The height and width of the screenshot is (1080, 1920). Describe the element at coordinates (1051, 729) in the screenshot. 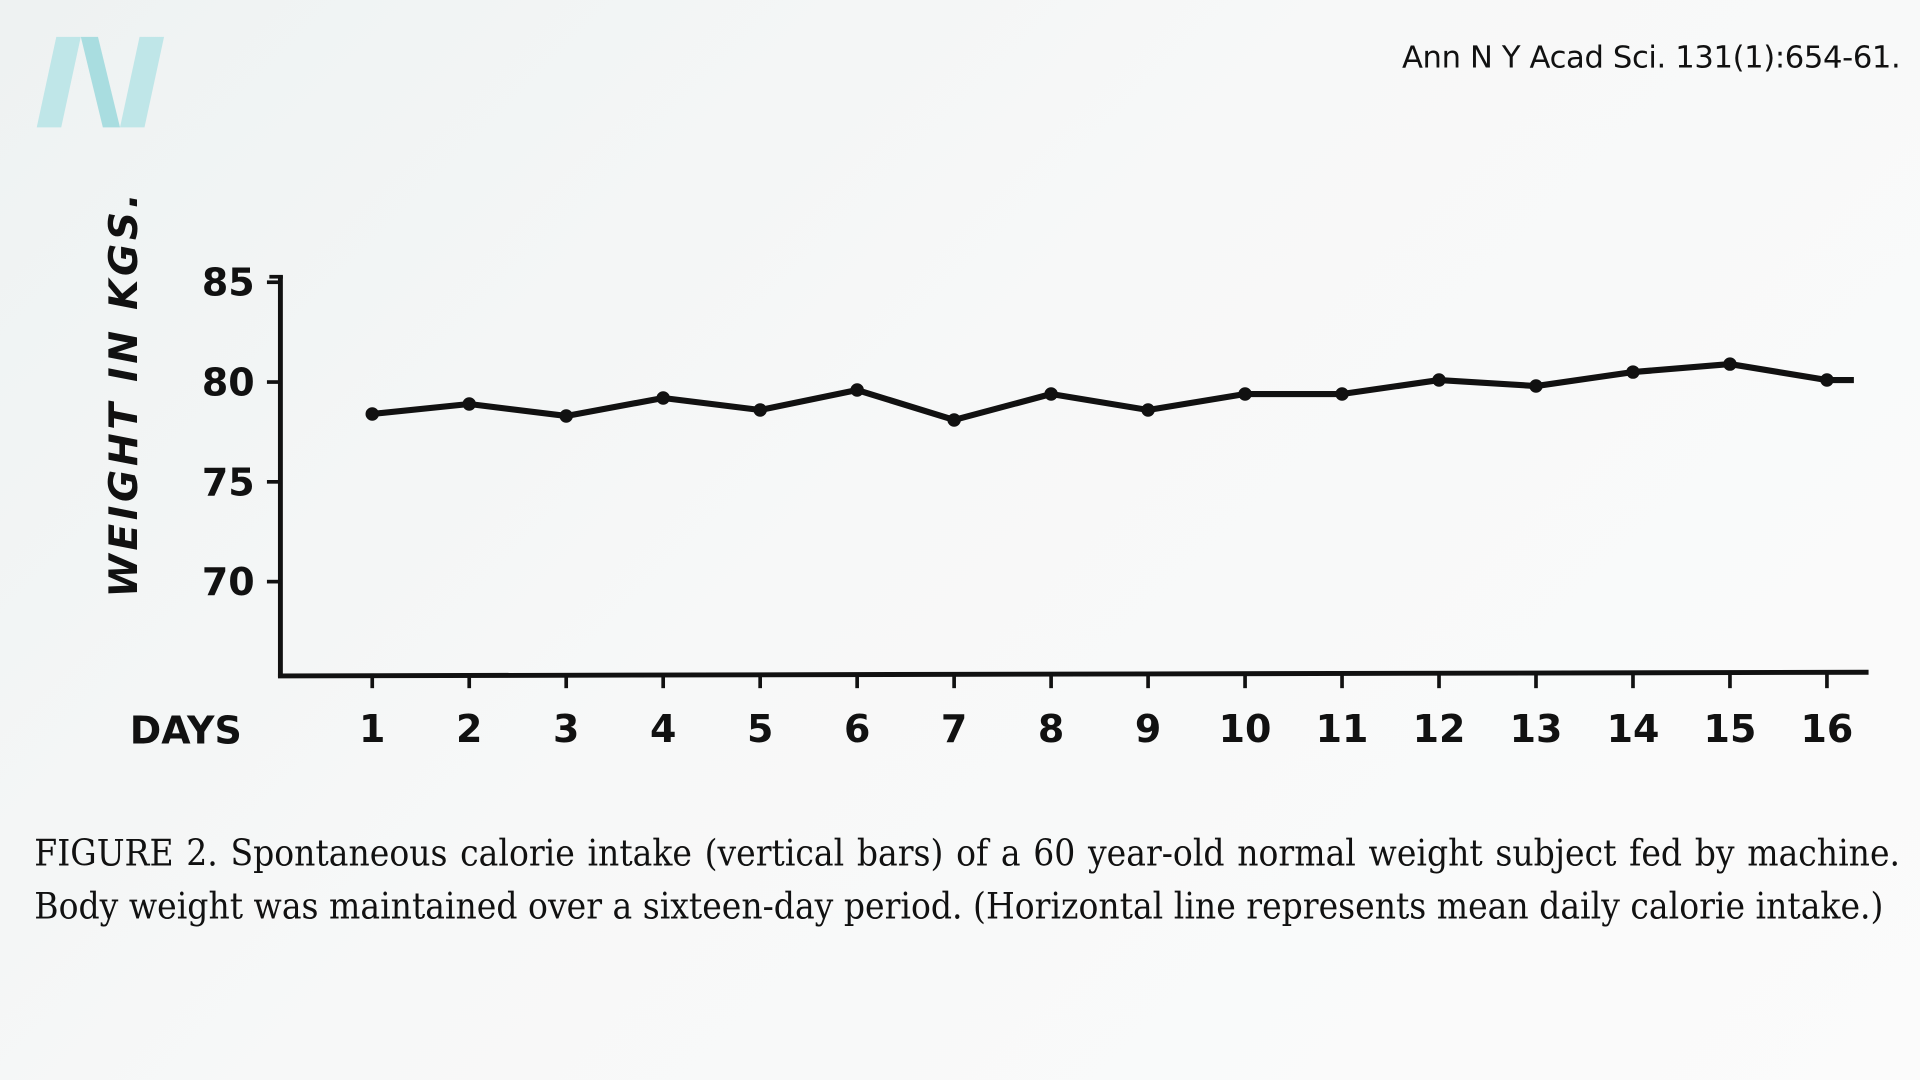

I see `x-tick-label: 8` at that location.